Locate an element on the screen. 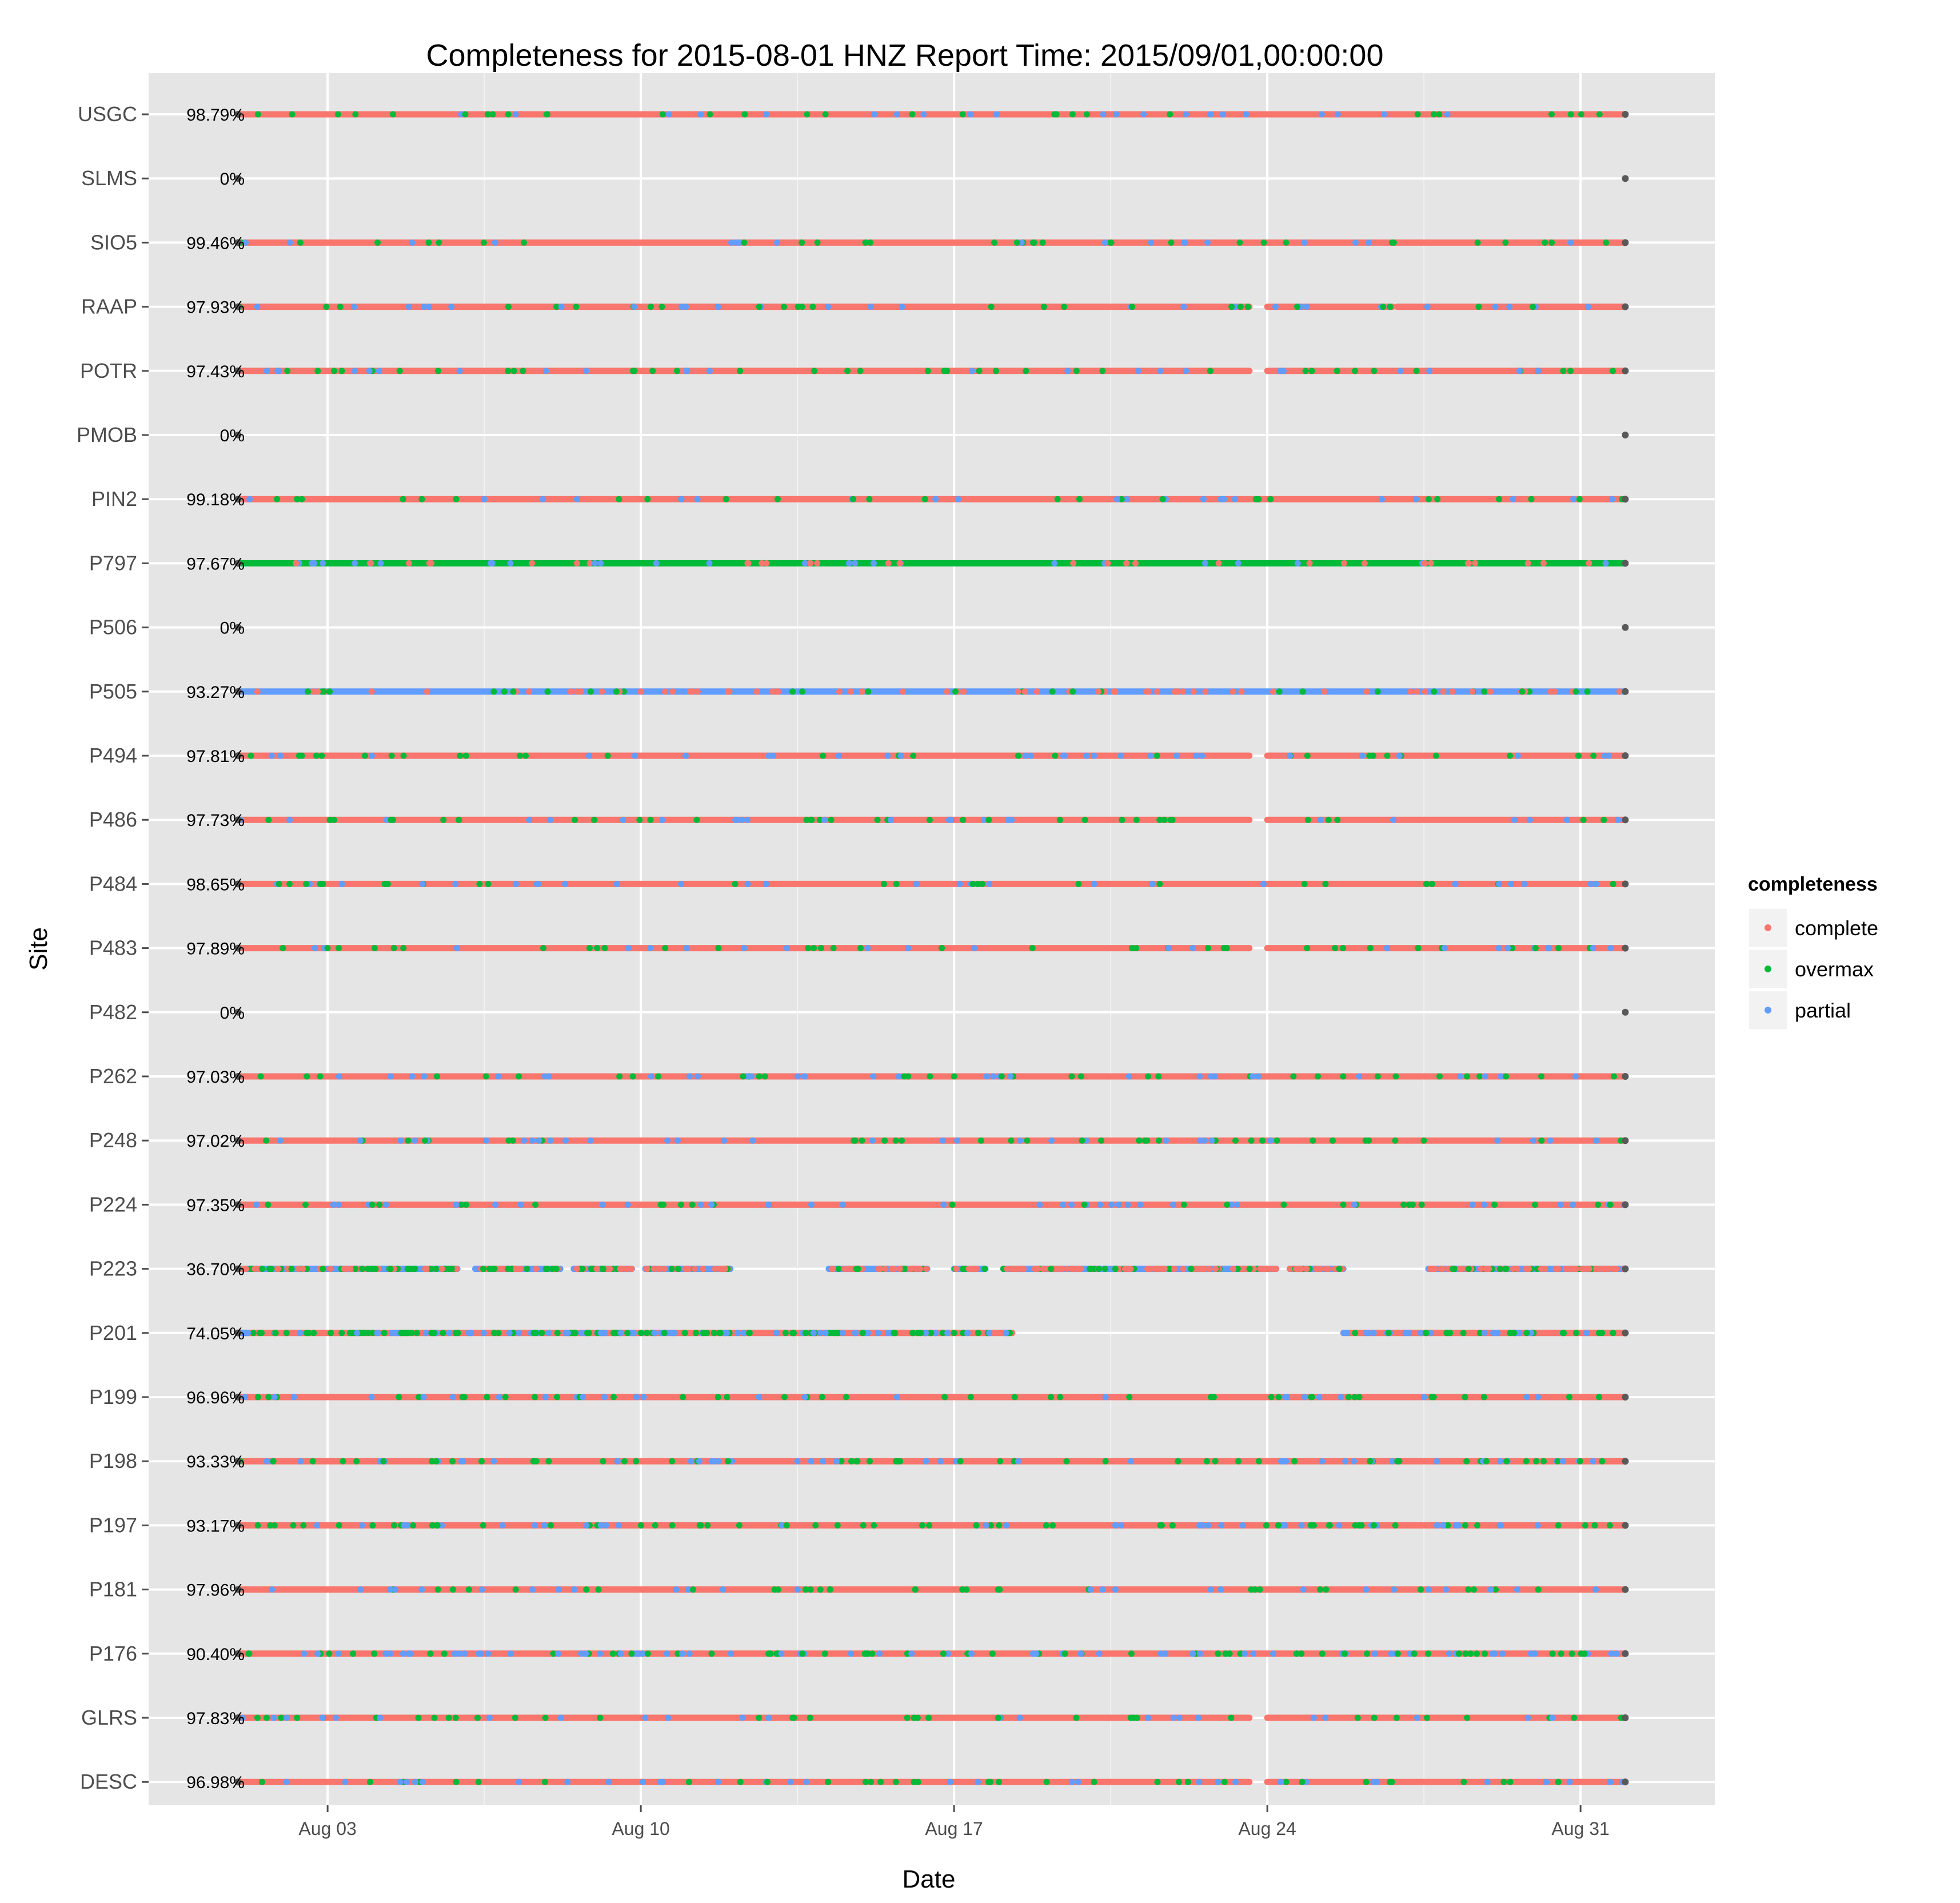 This screenshot has width=1960, height=1903. site-row-p176 is located at coordinates (931, 1653).